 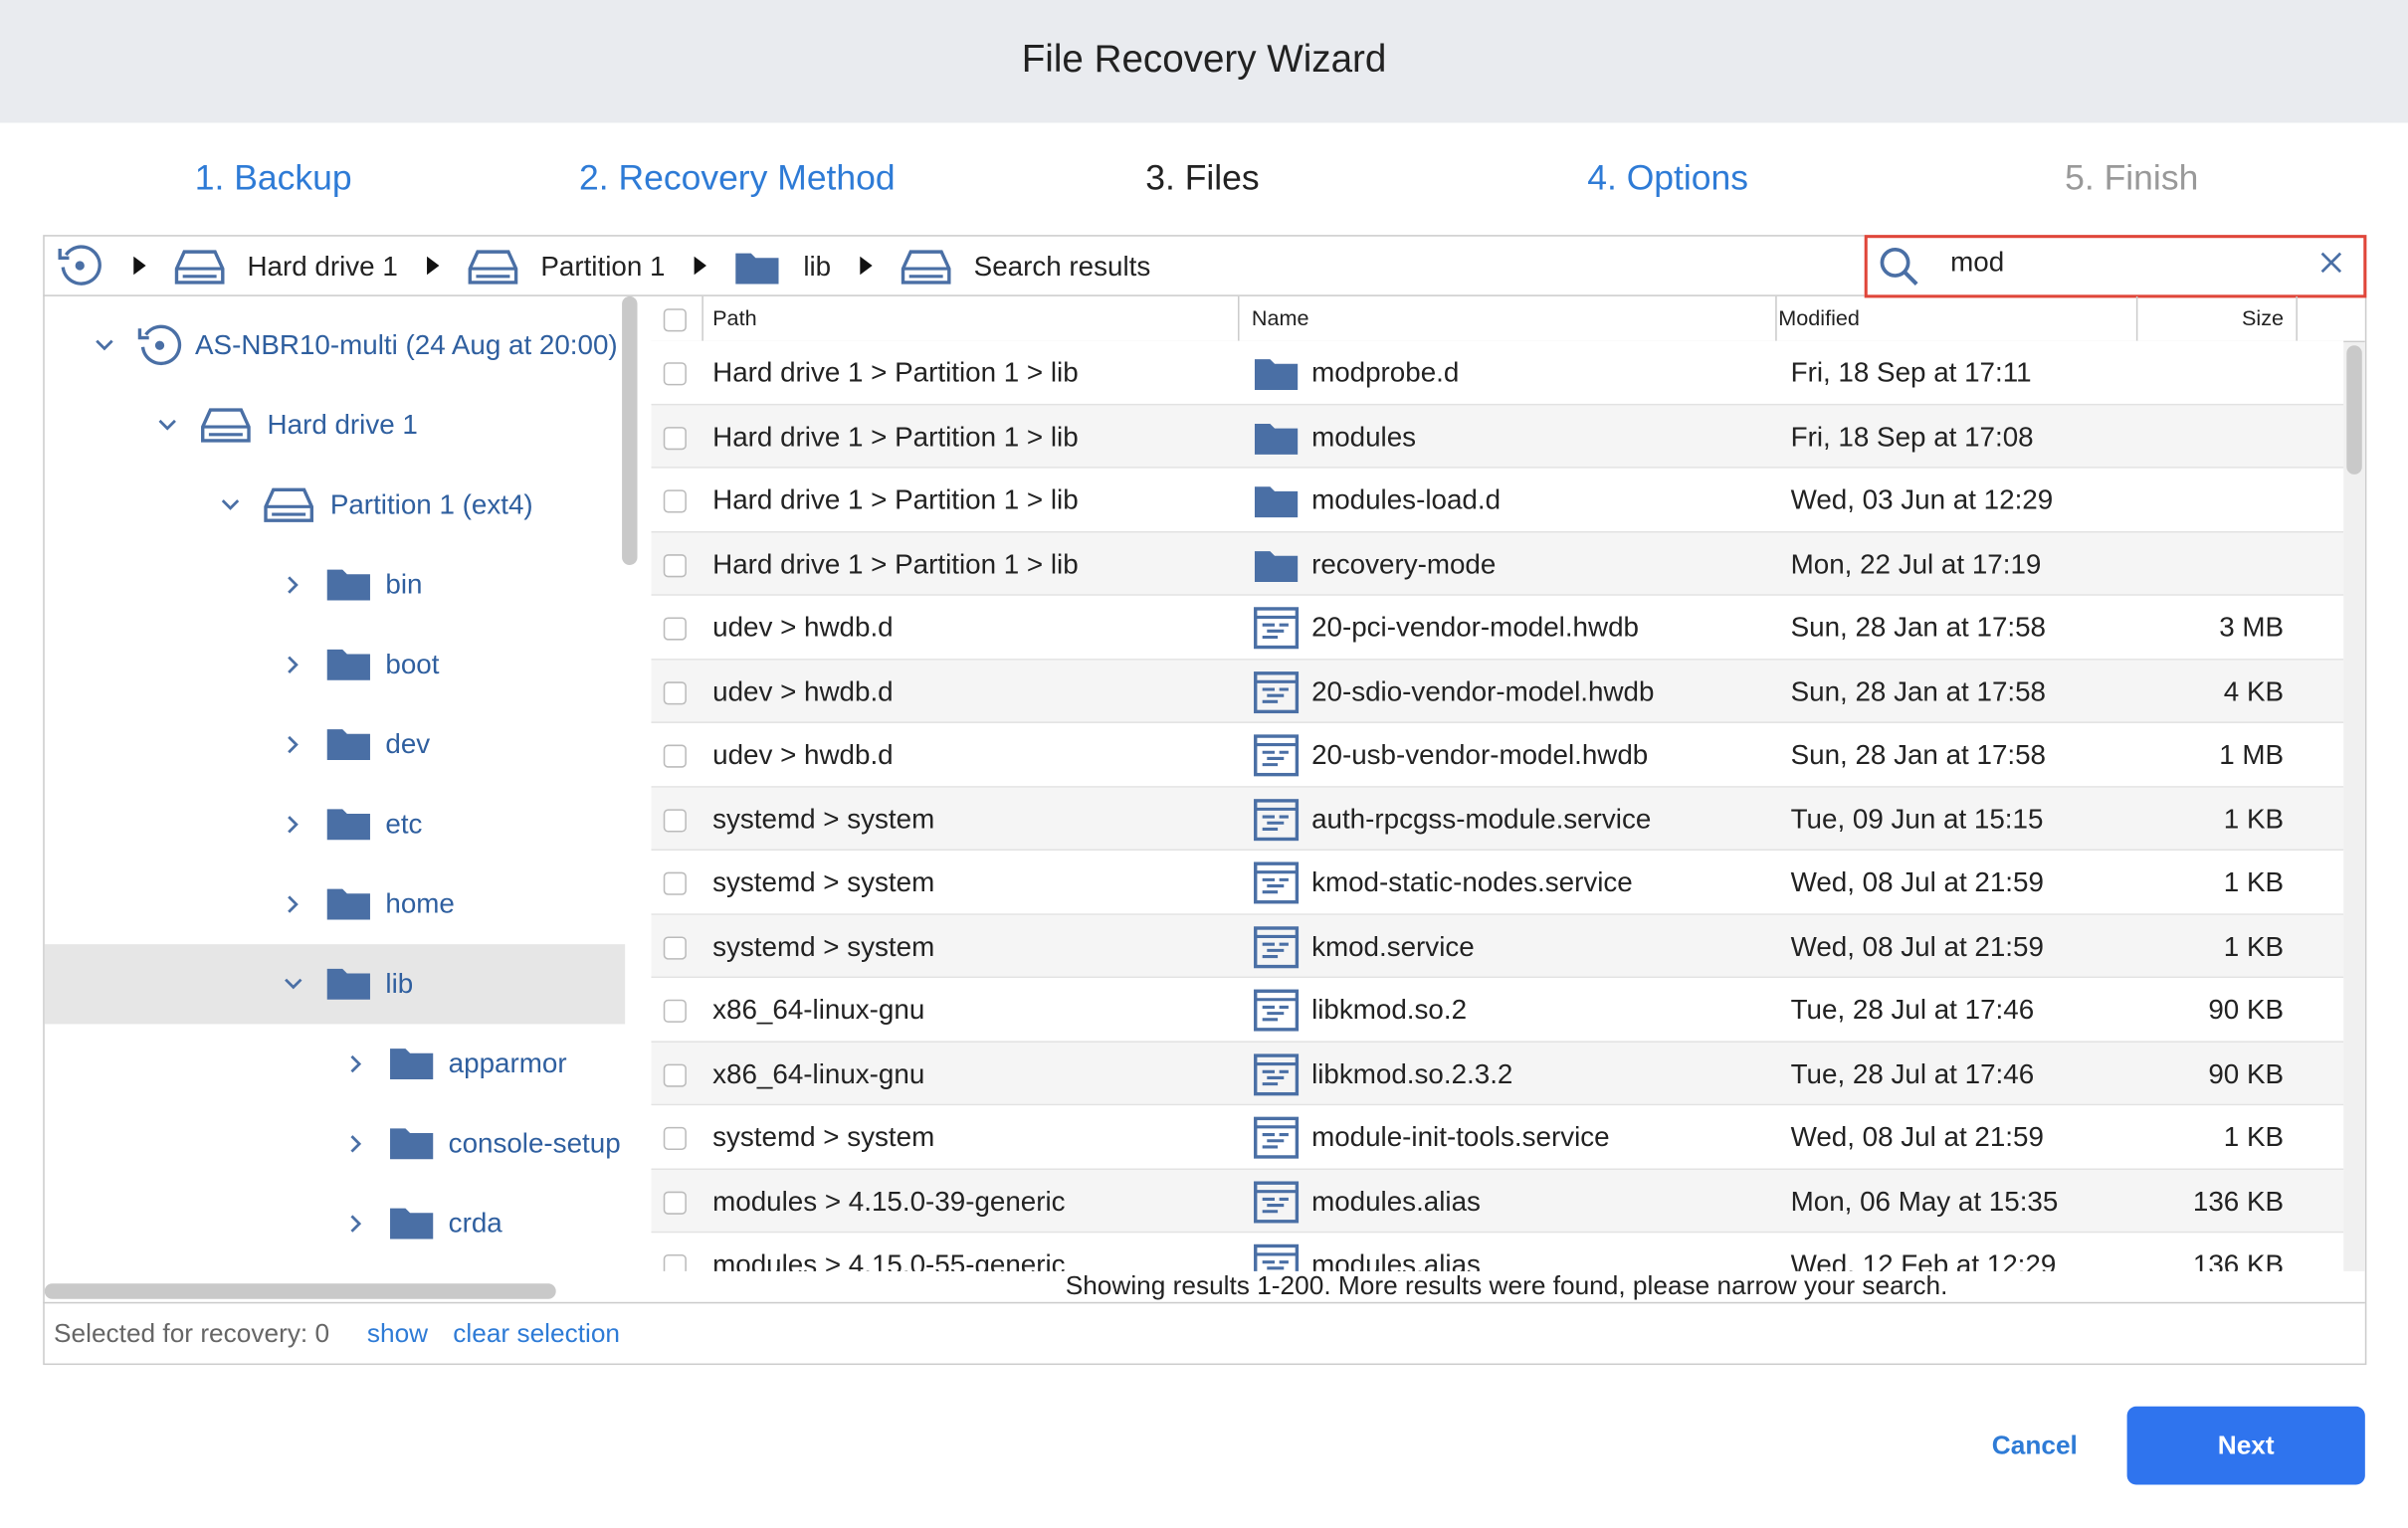 What do you see at coordinates (406, 344) in the screenshot?
I see `tree-label: AS-NBR10-multi (24 Aug at 20:00)` at bounding box center [406, 344].